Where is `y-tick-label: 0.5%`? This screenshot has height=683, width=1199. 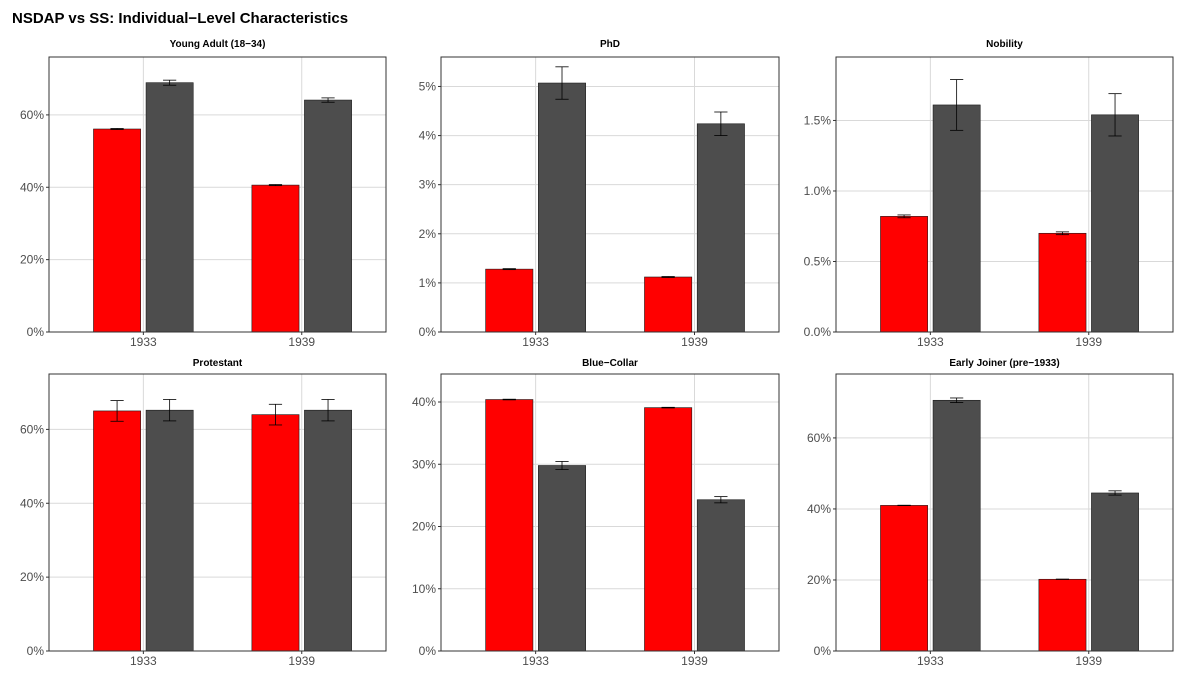 y-tick-label: 0.5% is located at coordinates (818, 261).